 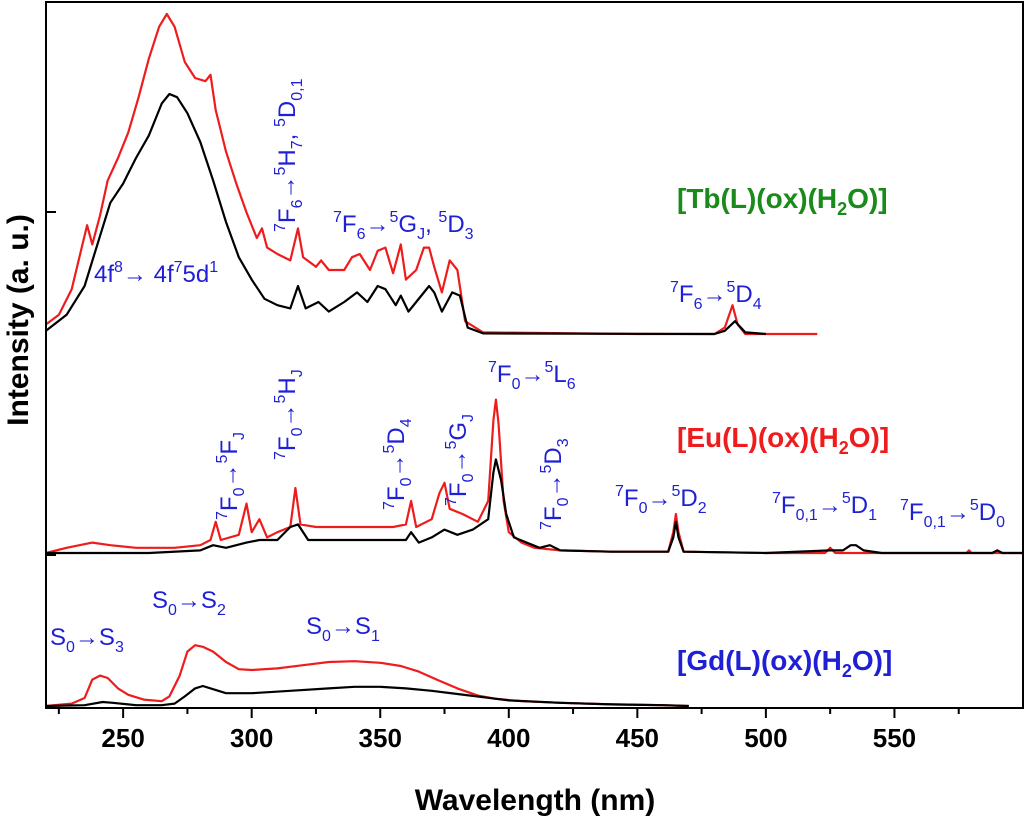 I want to click on transition-label: S0→S3, so click(x=87, y=640).